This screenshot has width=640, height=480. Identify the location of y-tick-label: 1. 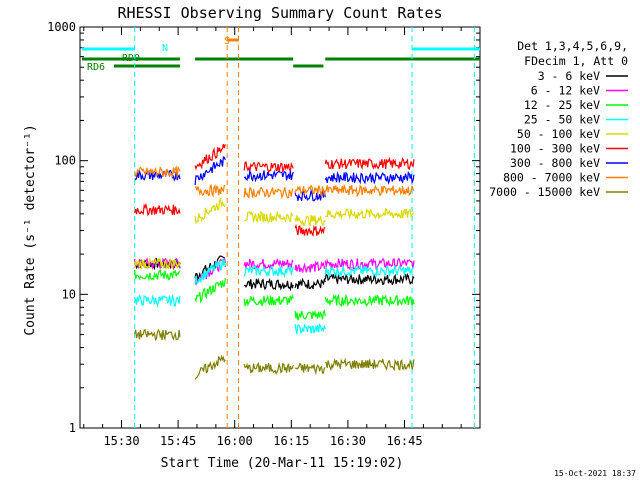
(72, 428).